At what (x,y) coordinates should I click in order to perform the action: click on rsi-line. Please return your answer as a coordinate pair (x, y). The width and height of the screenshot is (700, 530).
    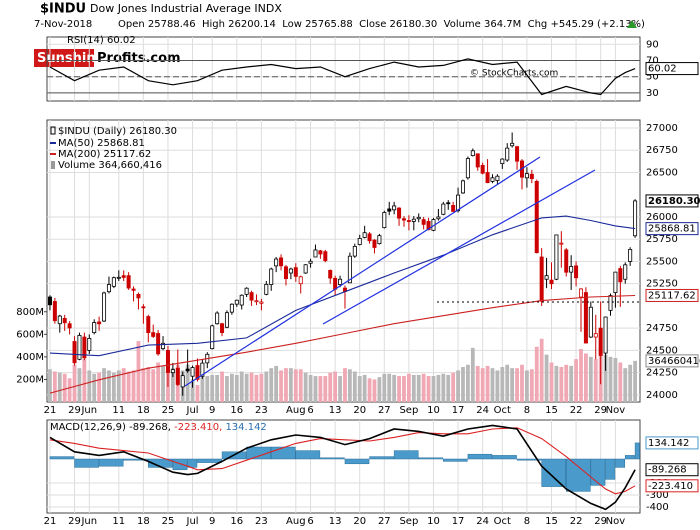
    Looking at the image, I should click on (342, 77).